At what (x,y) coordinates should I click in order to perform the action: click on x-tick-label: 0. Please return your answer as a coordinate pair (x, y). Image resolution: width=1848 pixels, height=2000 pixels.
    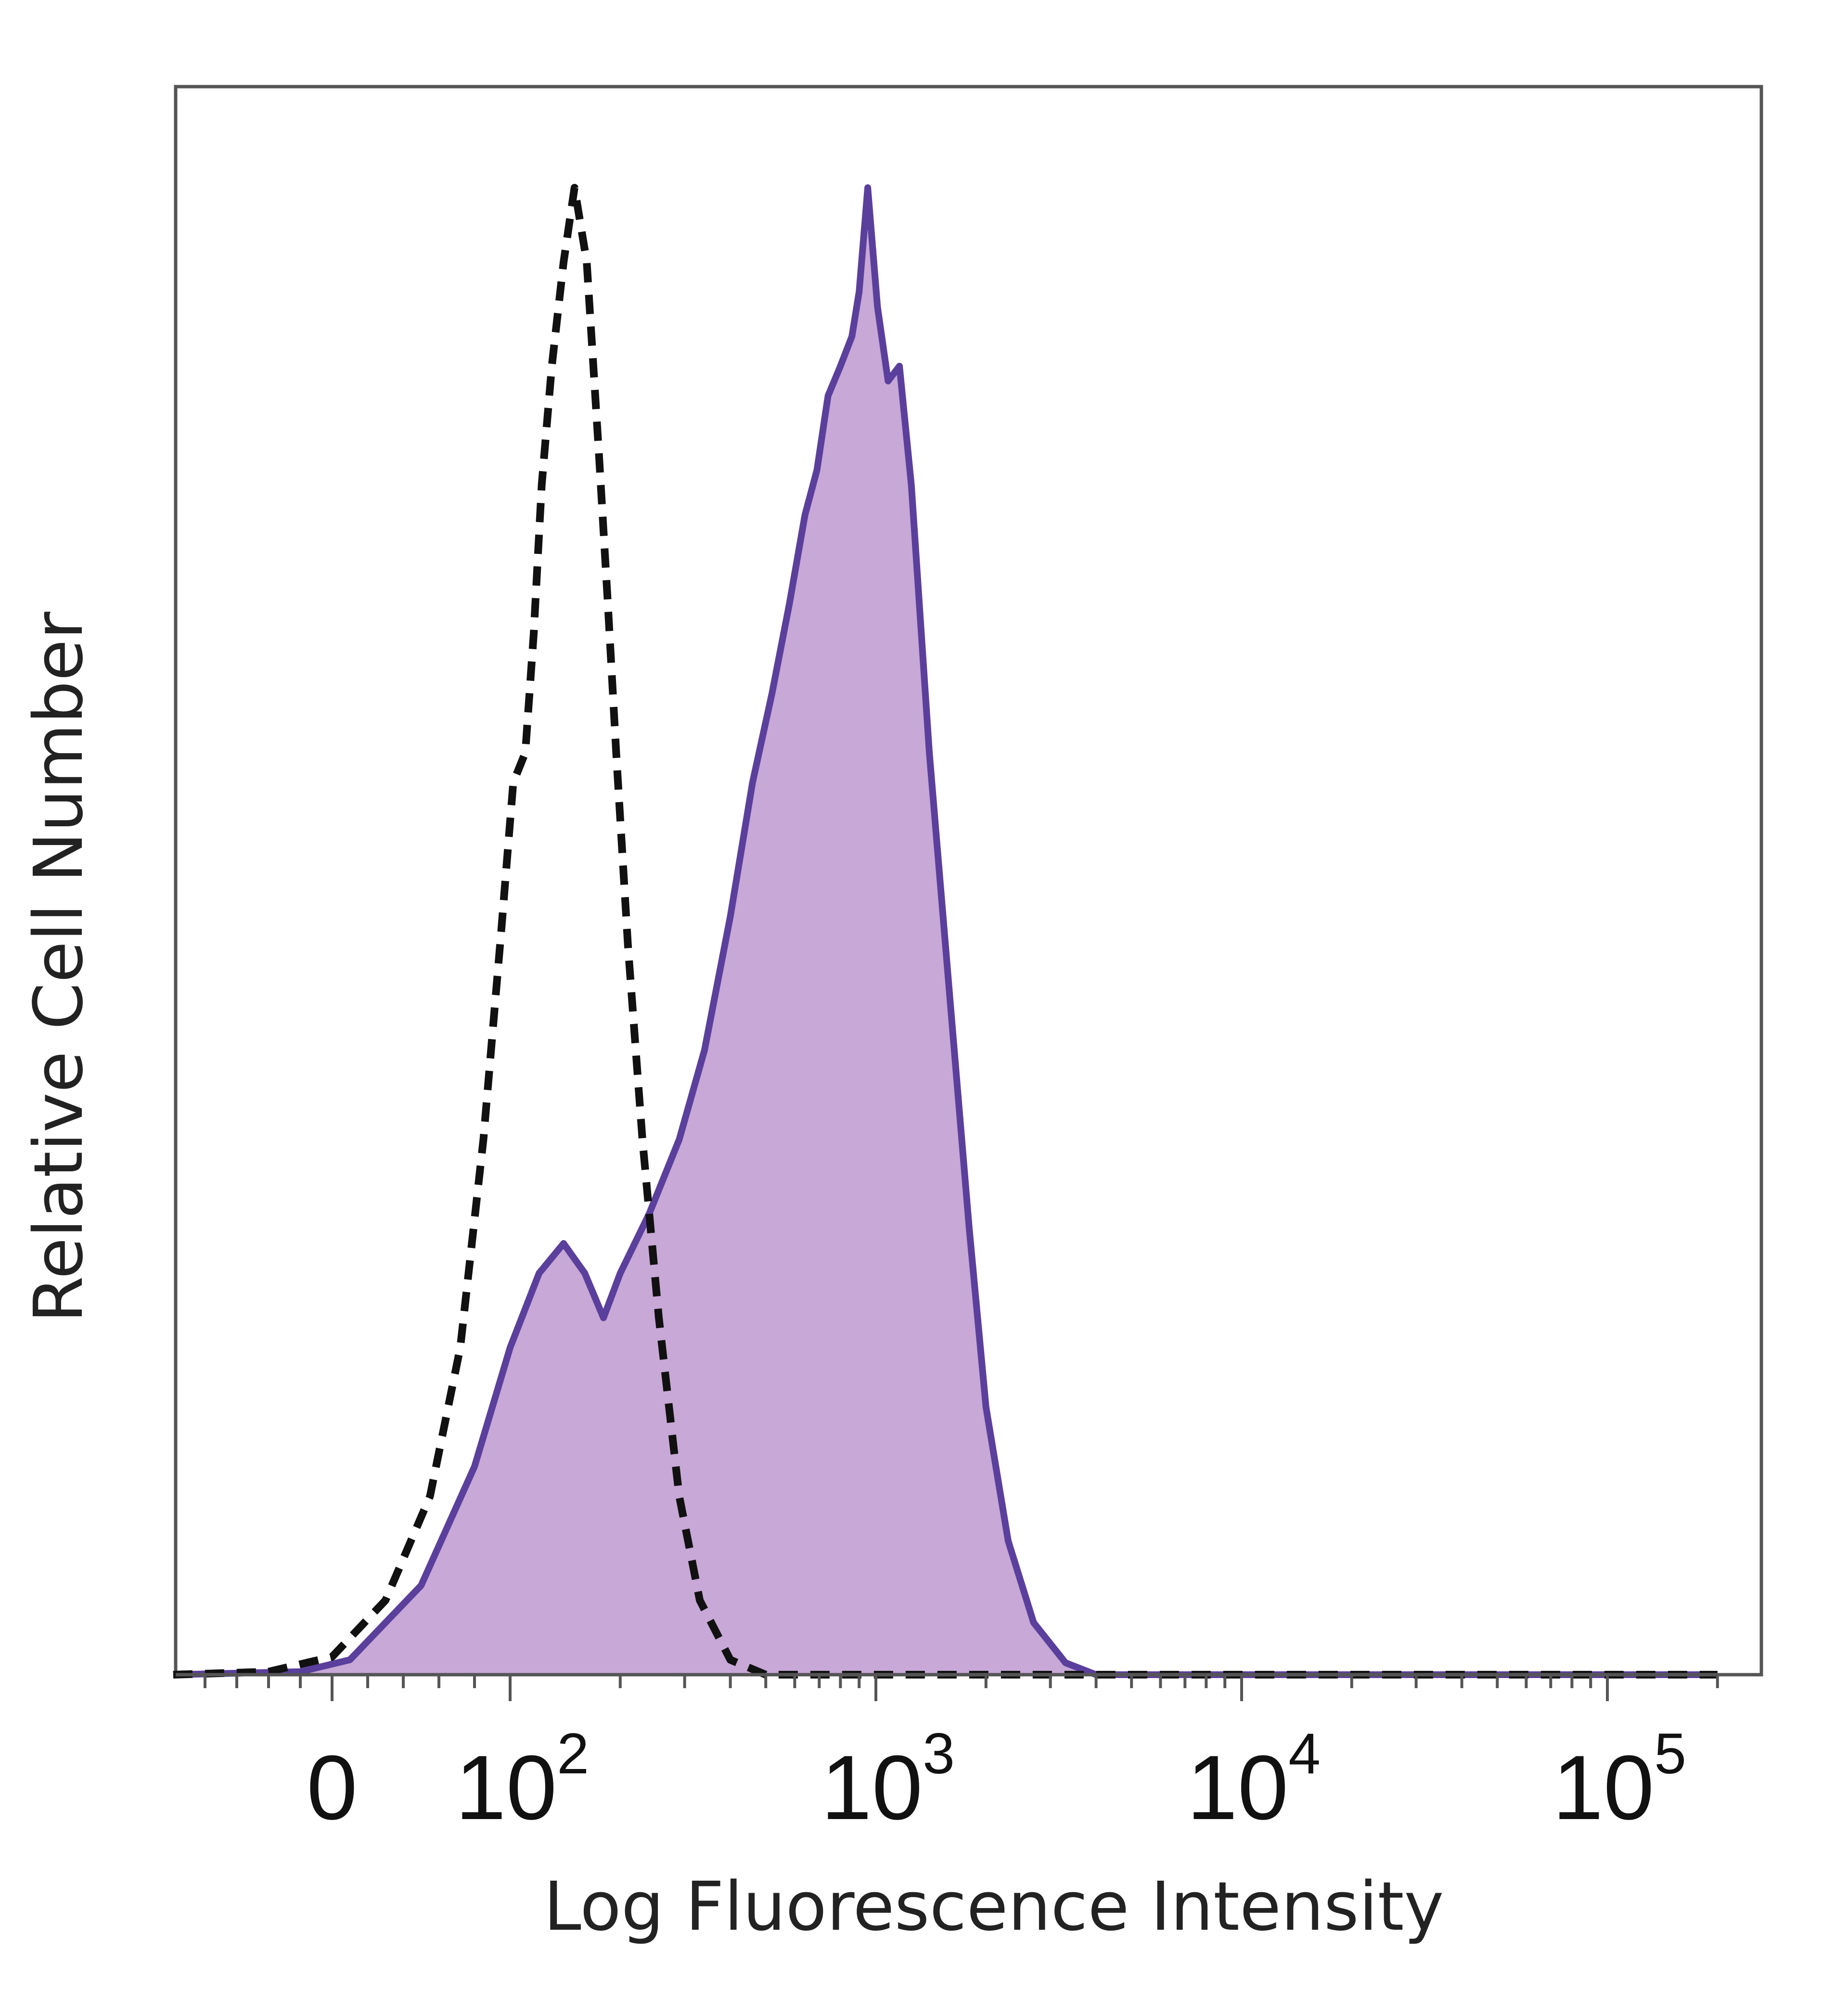
    Looking at the image, I should click on (332, 1788).